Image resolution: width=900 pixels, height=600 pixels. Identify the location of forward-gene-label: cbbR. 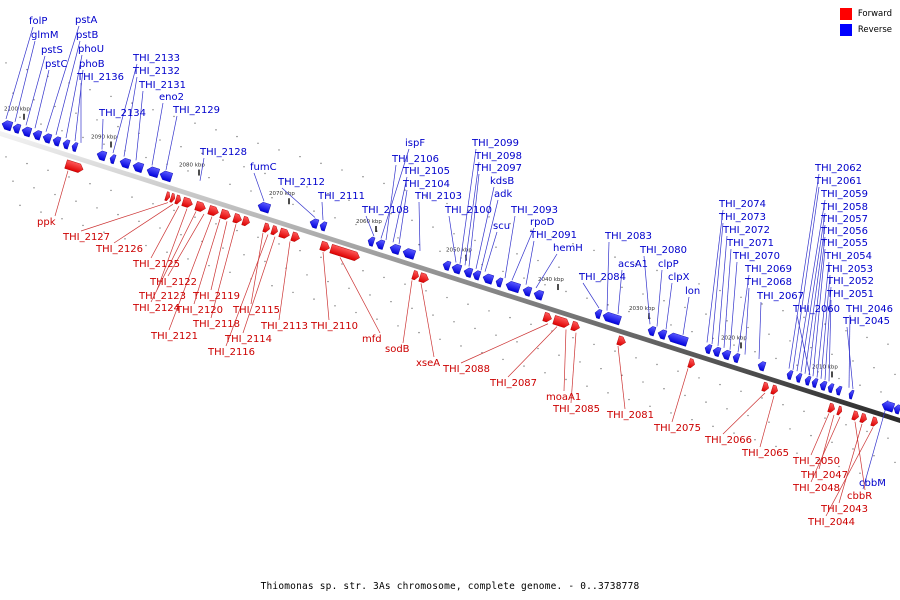
(859, 496).